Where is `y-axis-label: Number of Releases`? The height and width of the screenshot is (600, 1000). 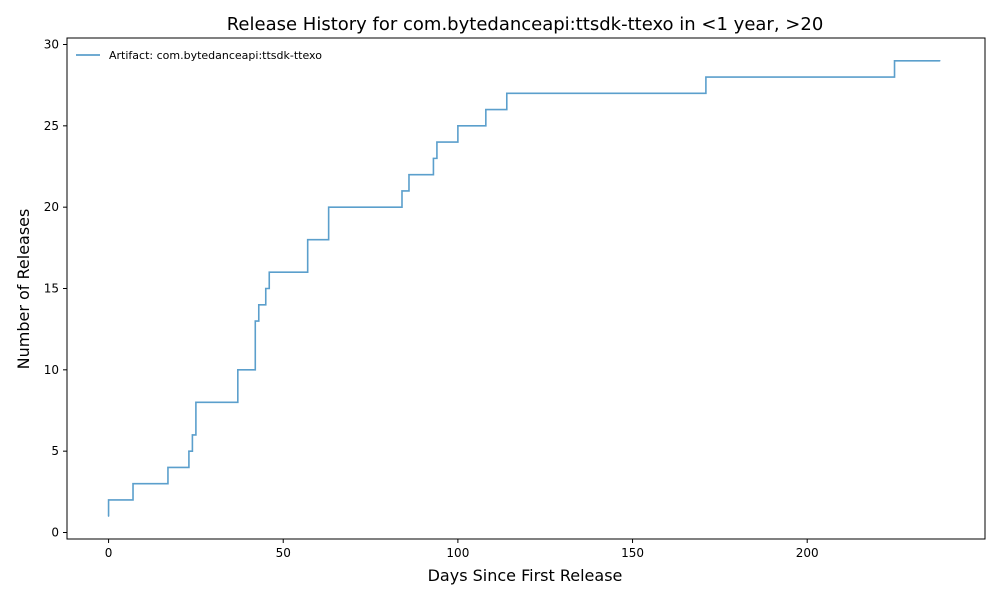 y-axis-label: Number of Releases is located at coordinates (23, 289).